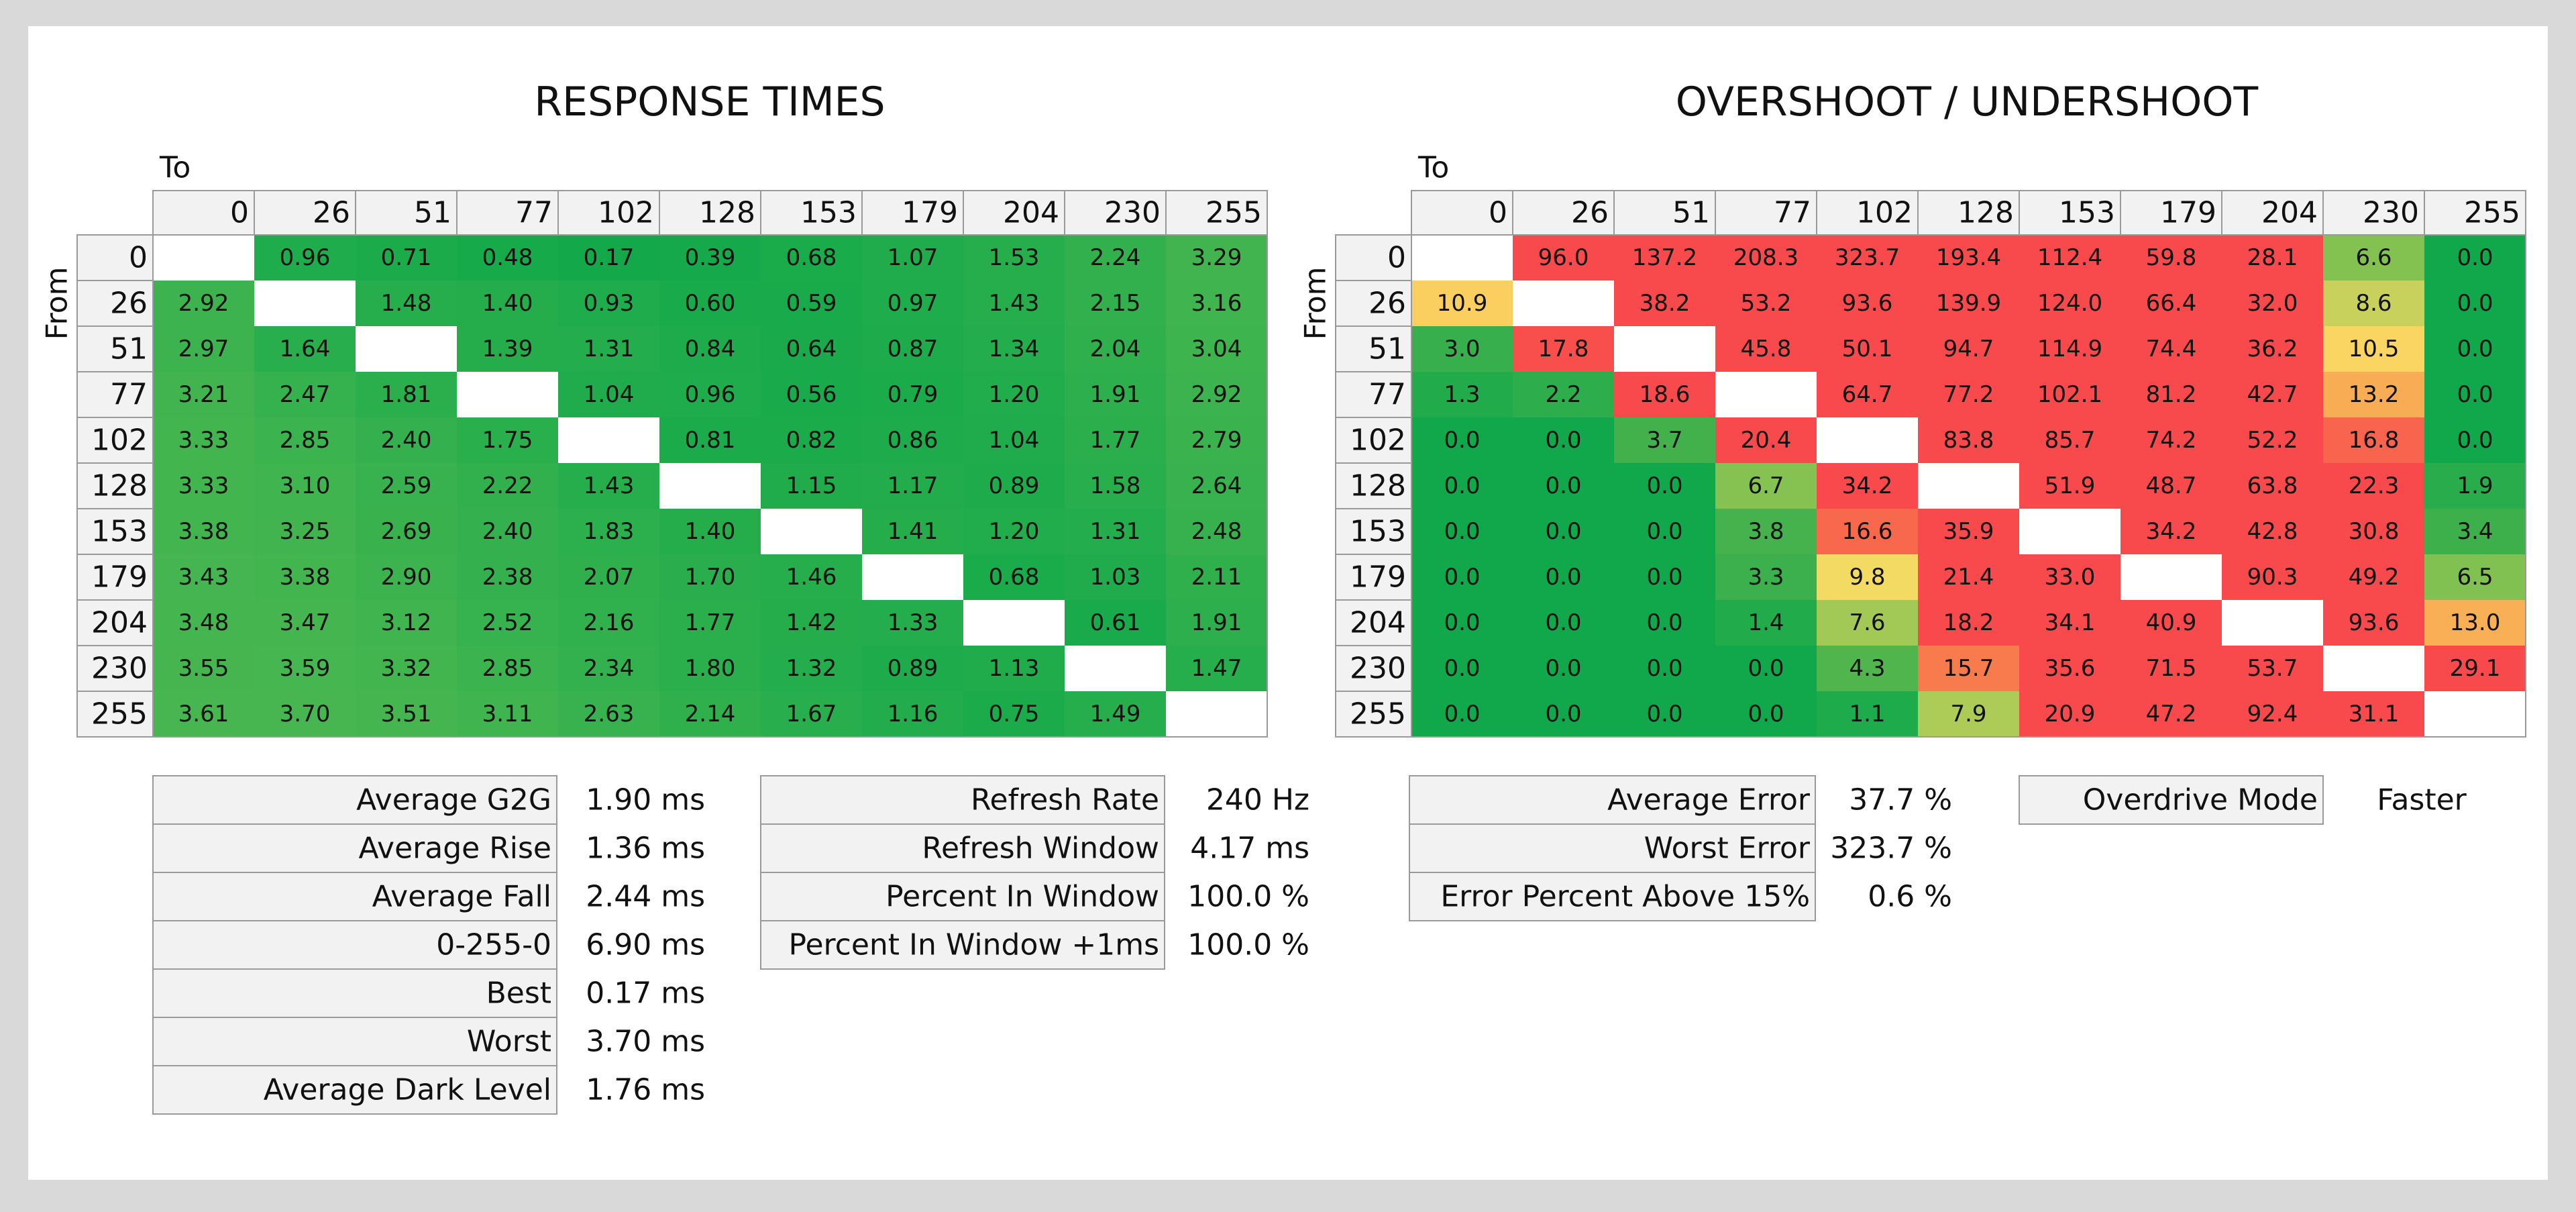 The height and width of the screenshot is (1212, 2576). Describe the element at coordinates (727, 213) in the screenshot. I see `column-header: 128` at that location.